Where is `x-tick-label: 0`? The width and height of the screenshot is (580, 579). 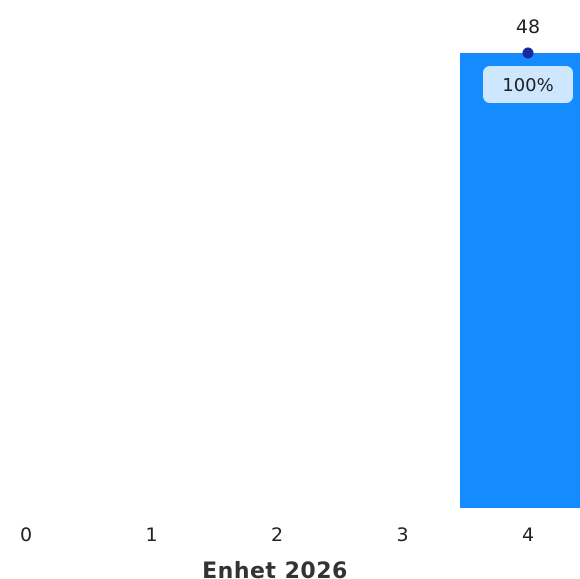
x-tick-label: 0 is located at coordinates (26, 535).